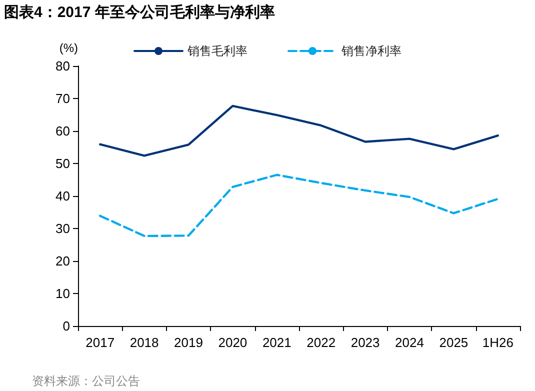  What do you see at coordinates (68, 48) in the screenshot?
I see `y-axis-title: (%)` at bounding box center [68, 48].